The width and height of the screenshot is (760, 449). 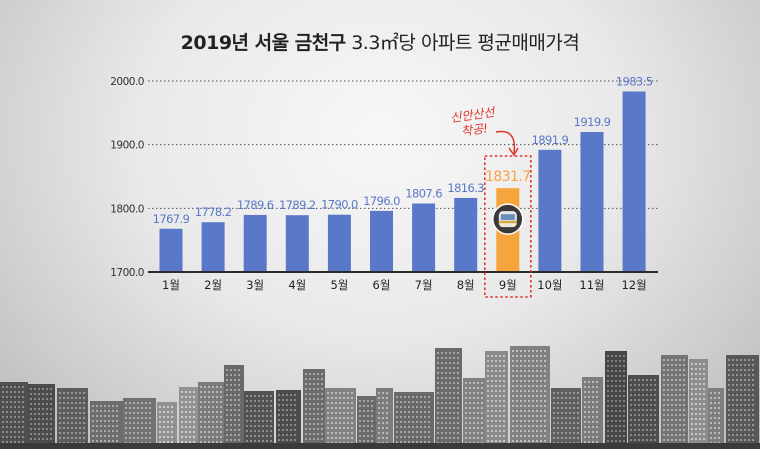 I want to click on data-label: 1807.6, so click(x=423, y=193).